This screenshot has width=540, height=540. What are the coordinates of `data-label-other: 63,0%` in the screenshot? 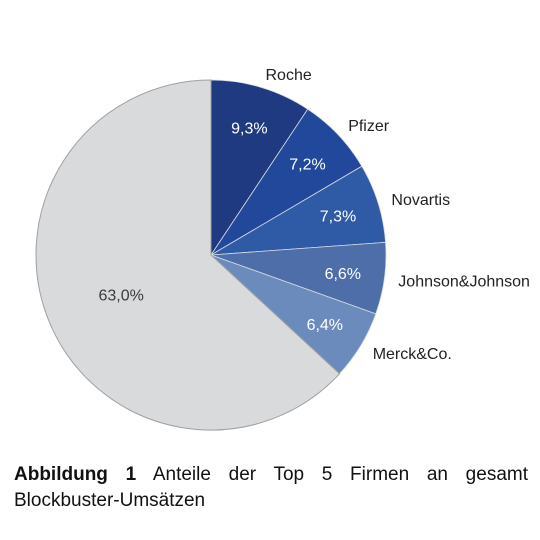 It's located at (121, 295).